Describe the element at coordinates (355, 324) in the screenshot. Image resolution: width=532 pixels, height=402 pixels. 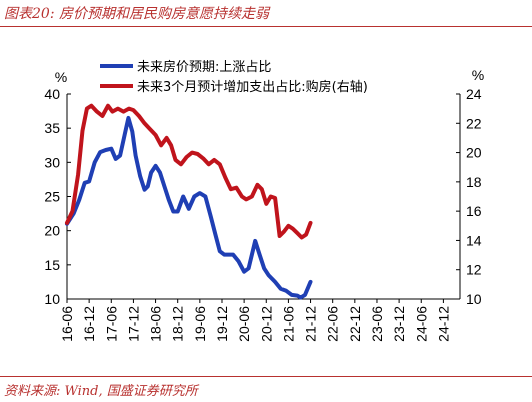
I see `x-tick-label: 22-12` at that location.